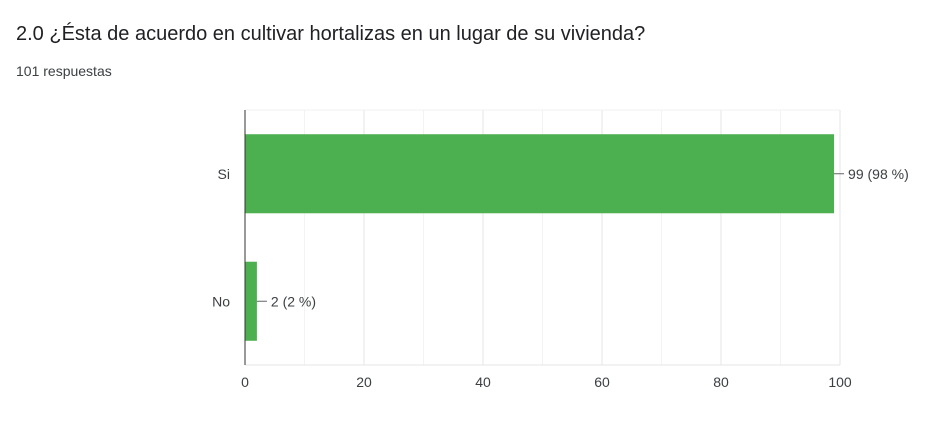 The width and height of the screenshot is (929, 426). Describe the element at coordinates (721, 382) in the screenshot. I see `x-tick-label: 80` at that location.